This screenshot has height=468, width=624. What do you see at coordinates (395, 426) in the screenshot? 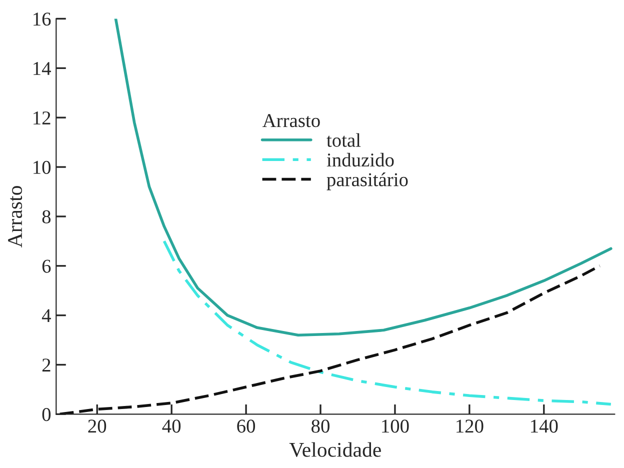
I see `x-tick-label: 100` at bounding box center [395, 426].